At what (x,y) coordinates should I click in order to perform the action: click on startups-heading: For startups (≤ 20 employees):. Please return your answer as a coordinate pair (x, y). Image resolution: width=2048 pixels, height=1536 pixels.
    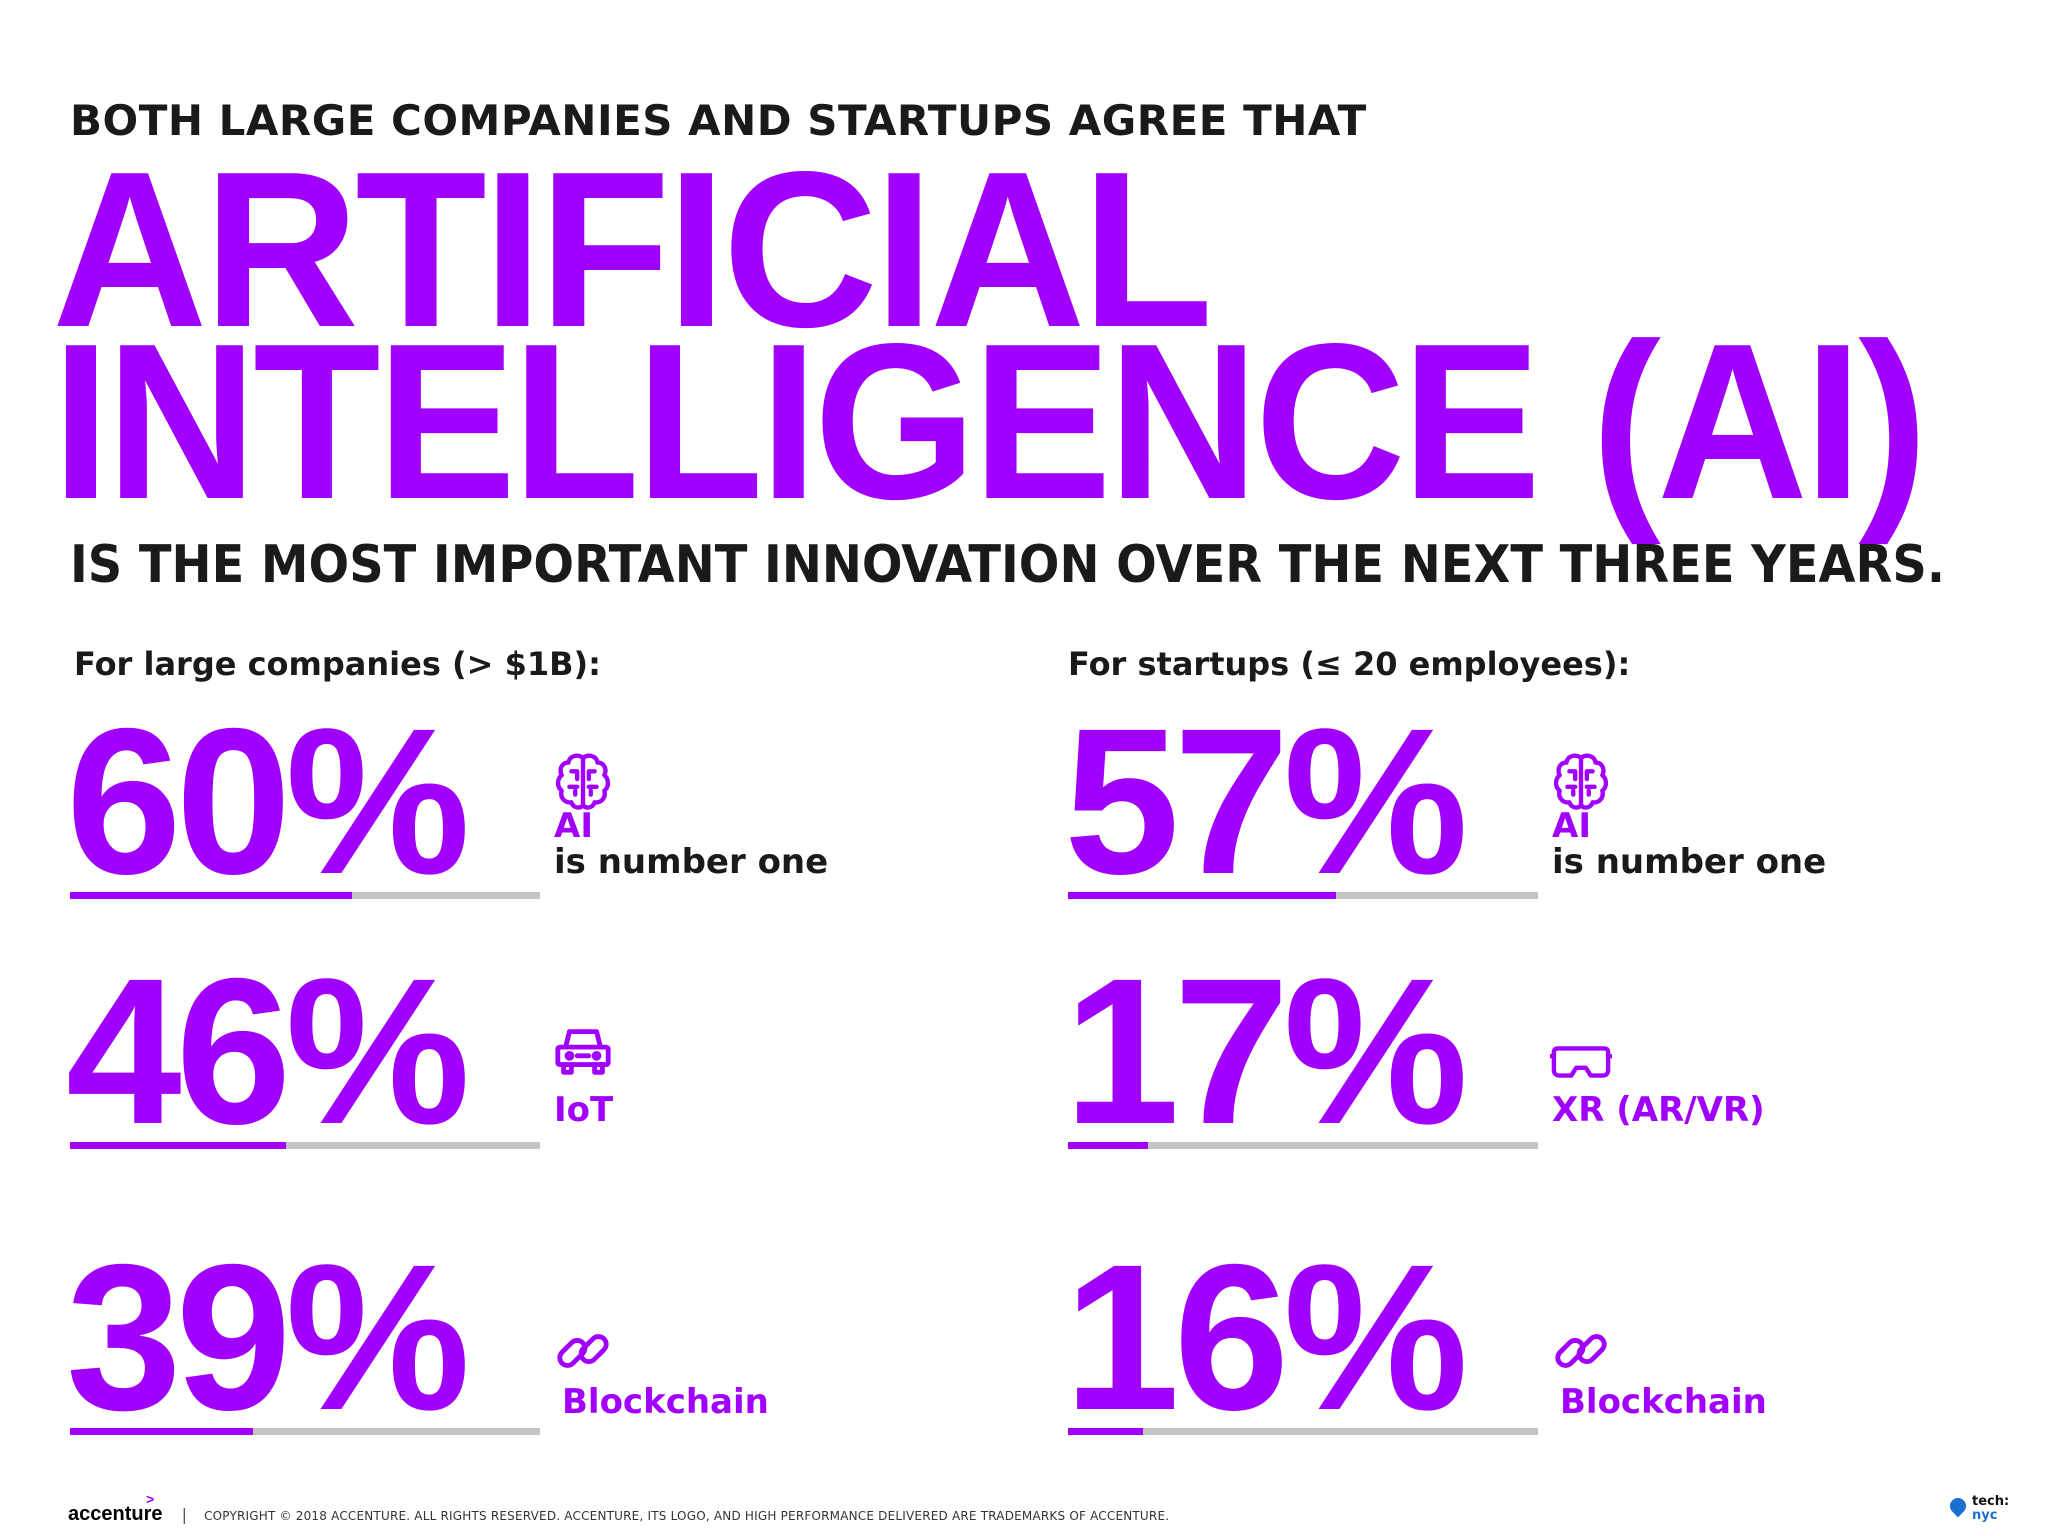
    Looking at the image, I should click on (1349, 664).